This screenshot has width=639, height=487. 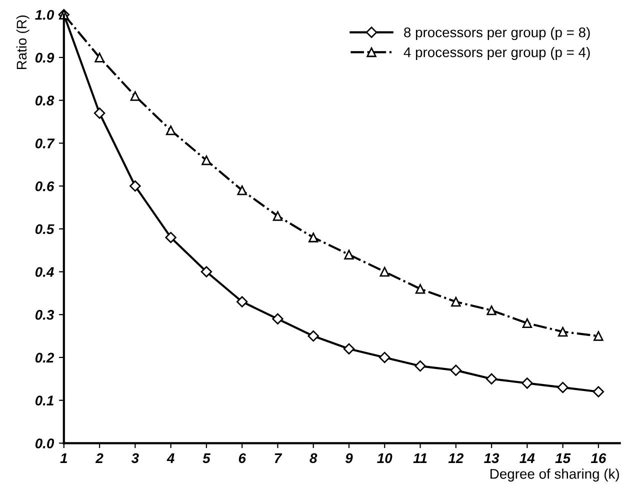 I want to click on x-tick-label: 3, so click(x=135, y=458).